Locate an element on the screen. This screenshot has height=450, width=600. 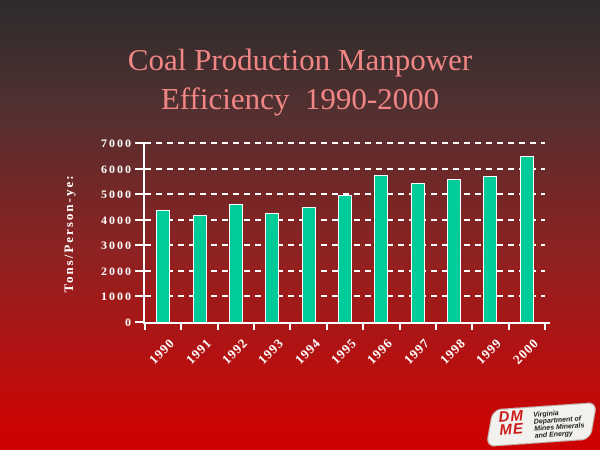
x-tick-label-1993: 1993 is located at coordinates (271, 351).